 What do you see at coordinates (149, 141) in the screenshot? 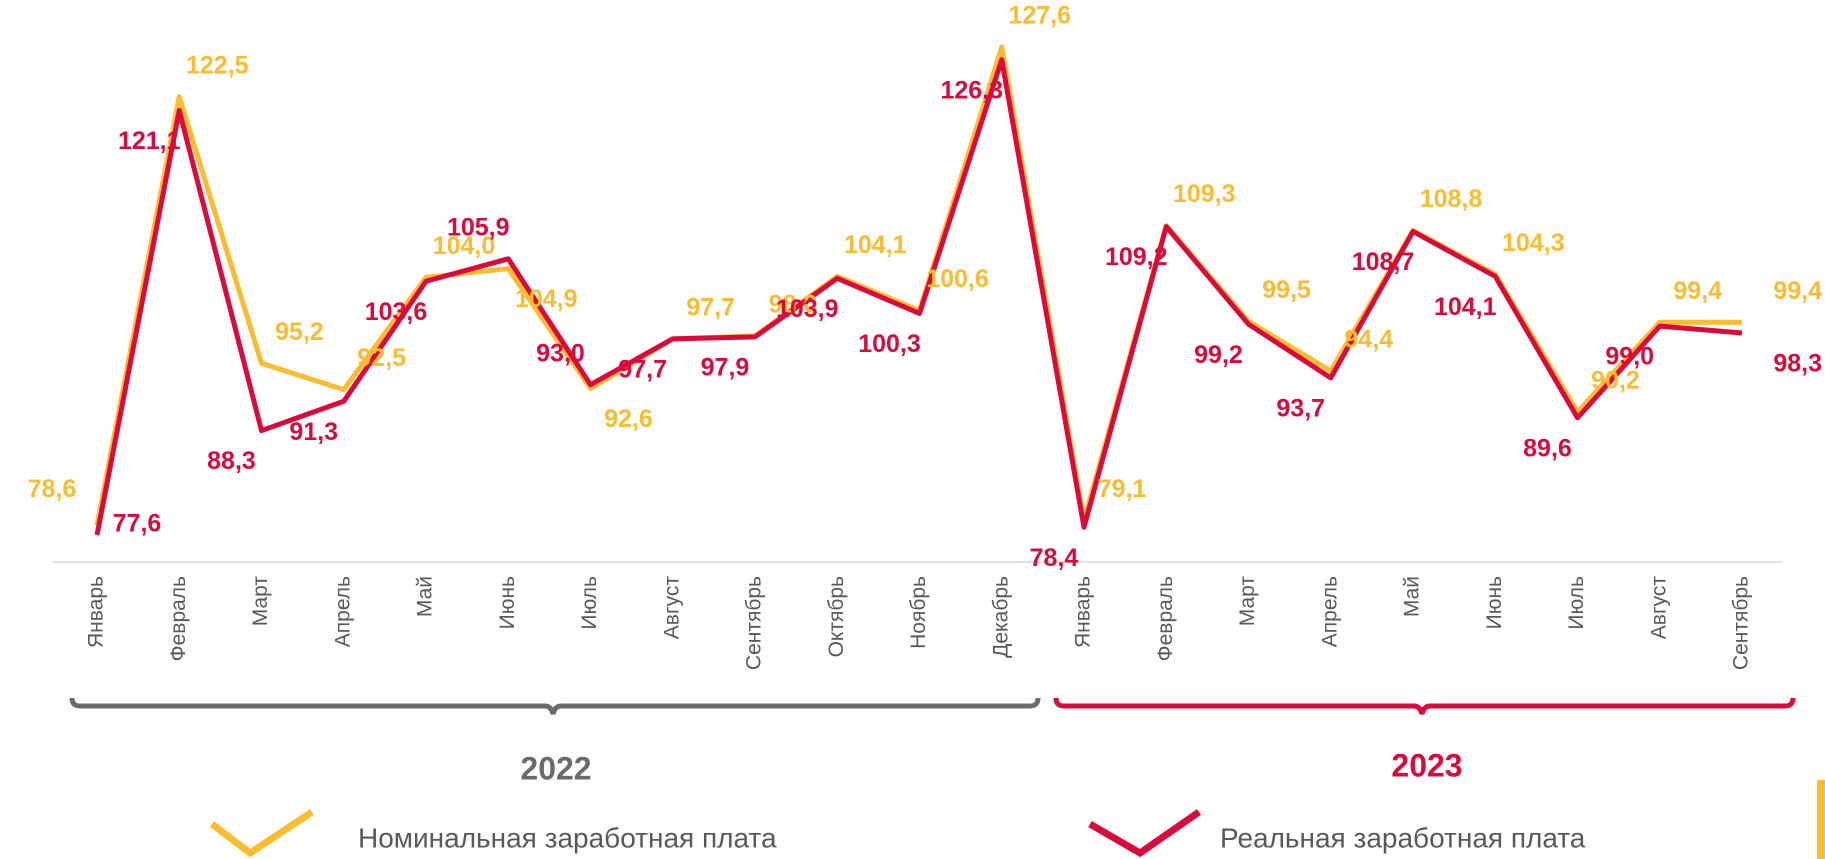
I see `data-label: 121,1` at bounding box center [149, 141].